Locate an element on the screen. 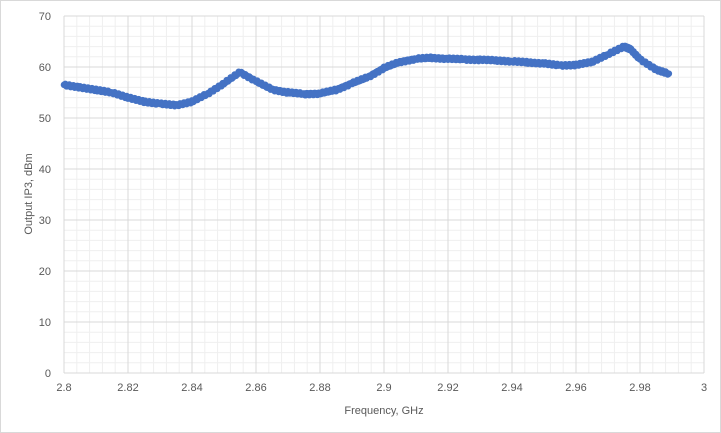  y-tick-label: 40 is located at coordinates (45, 170).